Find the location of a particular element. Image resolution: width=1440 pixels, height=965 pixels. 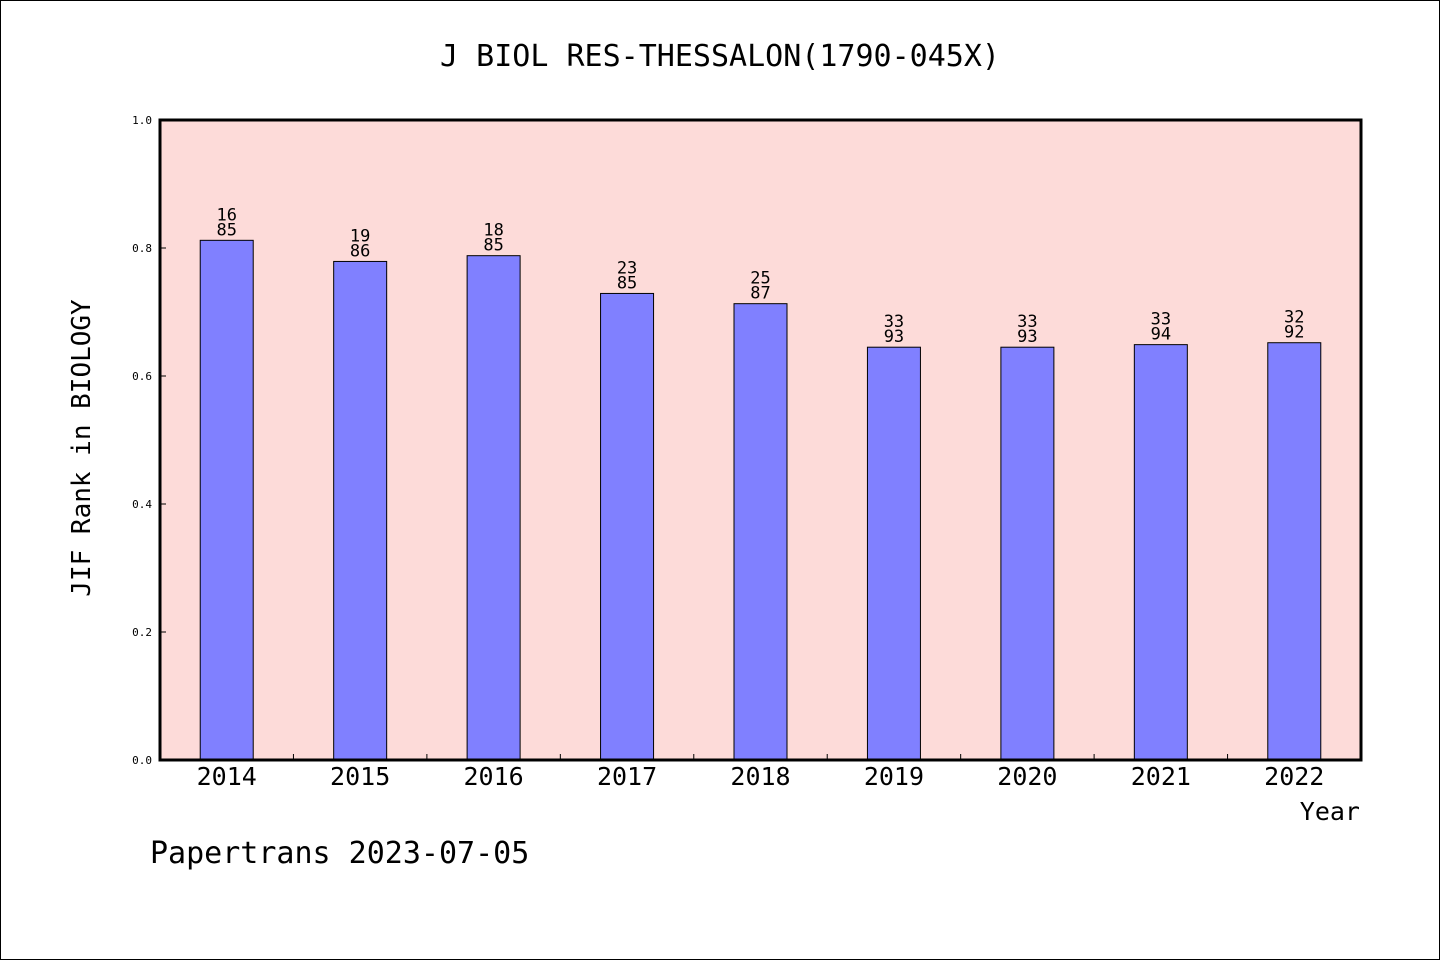

bar-2014 is located at coordinates (226, 500).